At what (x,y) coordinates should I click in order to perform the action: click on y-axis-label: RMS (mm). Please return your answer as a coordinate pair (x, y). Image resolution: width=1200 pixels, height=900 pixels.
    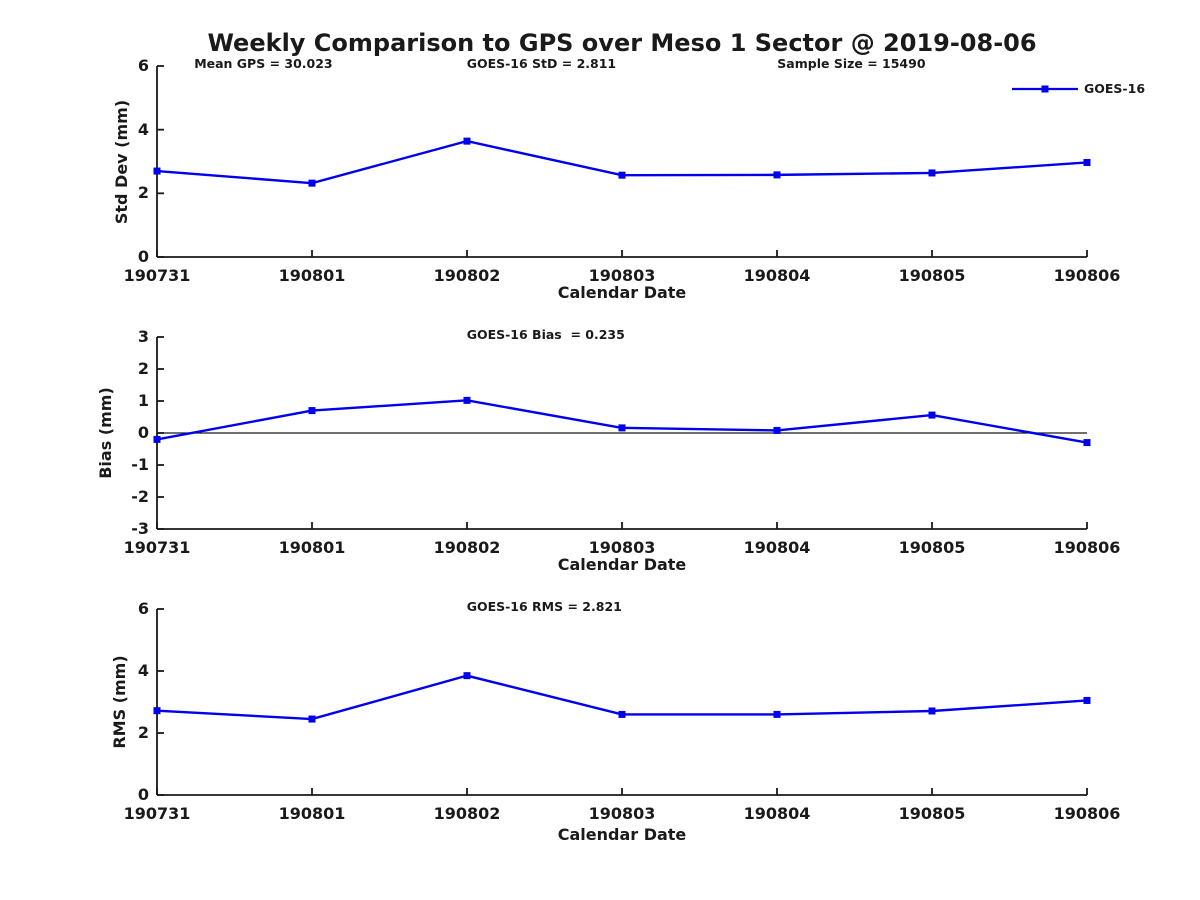
    Looking at the image, I should click on (119, 702).